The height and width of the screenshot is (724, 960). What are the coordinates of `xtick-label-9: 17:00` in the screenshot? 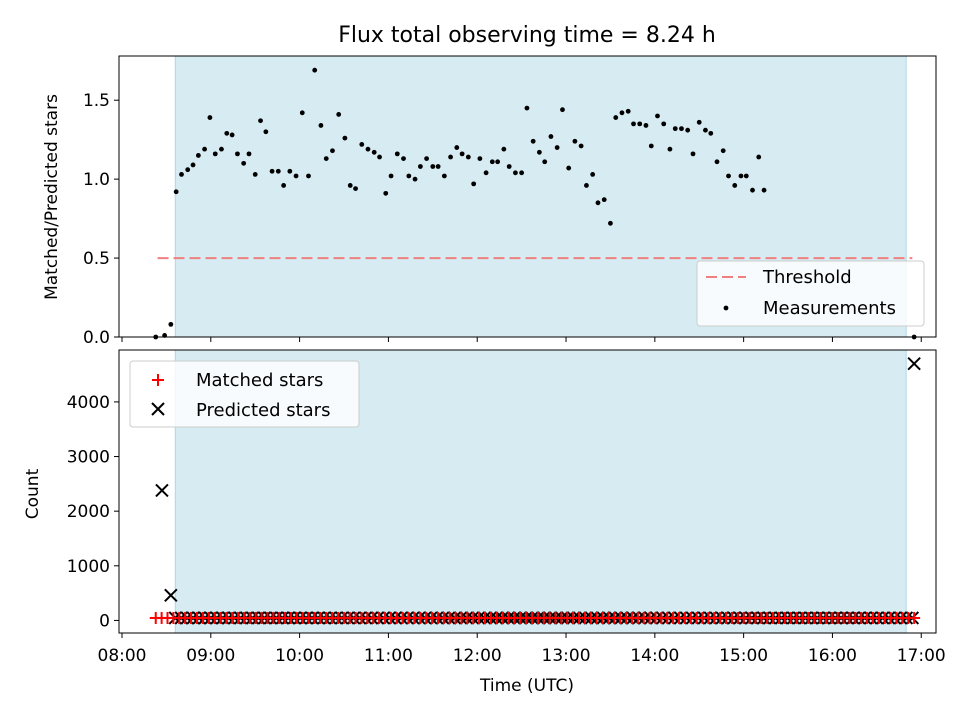 It's located at (921, 656).